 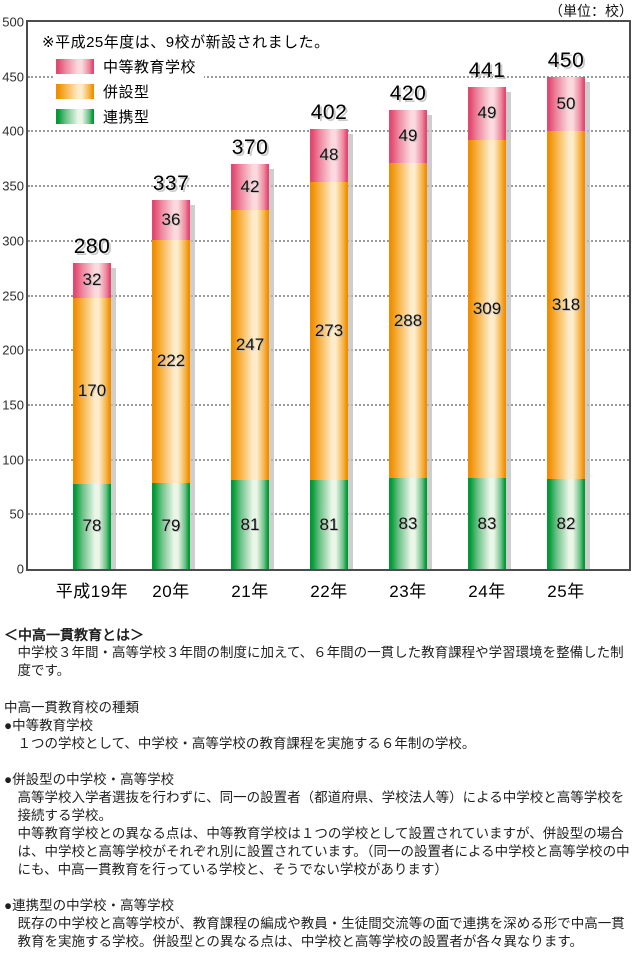 What do you see at coordinates (92, 246) in the screenshot?
I see `bar-total-label: 280` at bounding box center [92, 246].